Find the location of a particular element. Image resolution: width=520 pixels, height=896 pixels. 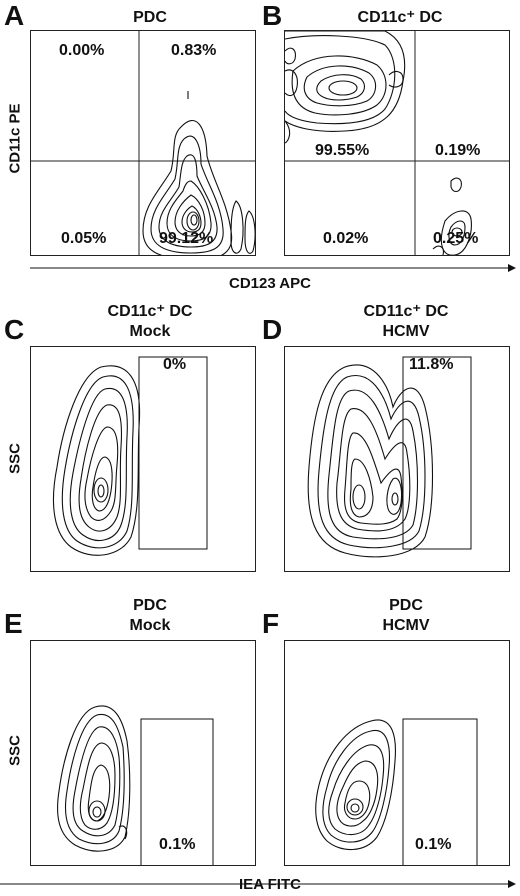

panel-title-c-line1: CD11c⁺ DC is located at coordinates (150, 311).